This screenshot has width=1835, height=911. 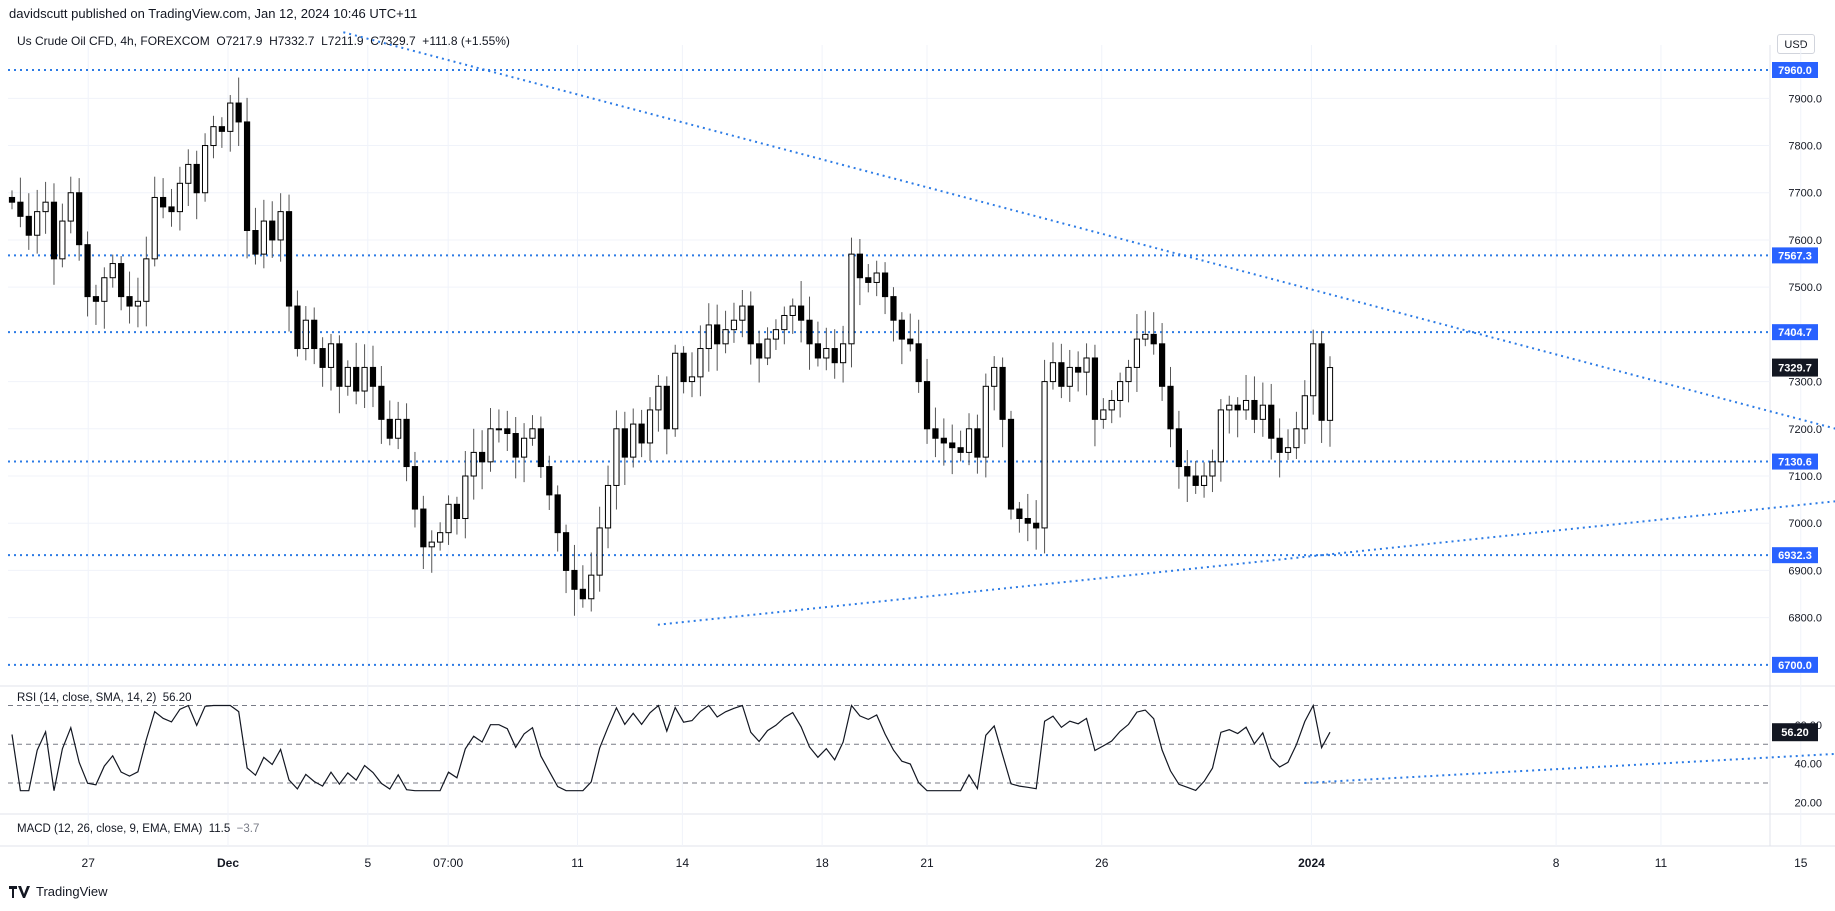 I want to click on price-tick-label: 7800.0, so click(x=1805, y=147).